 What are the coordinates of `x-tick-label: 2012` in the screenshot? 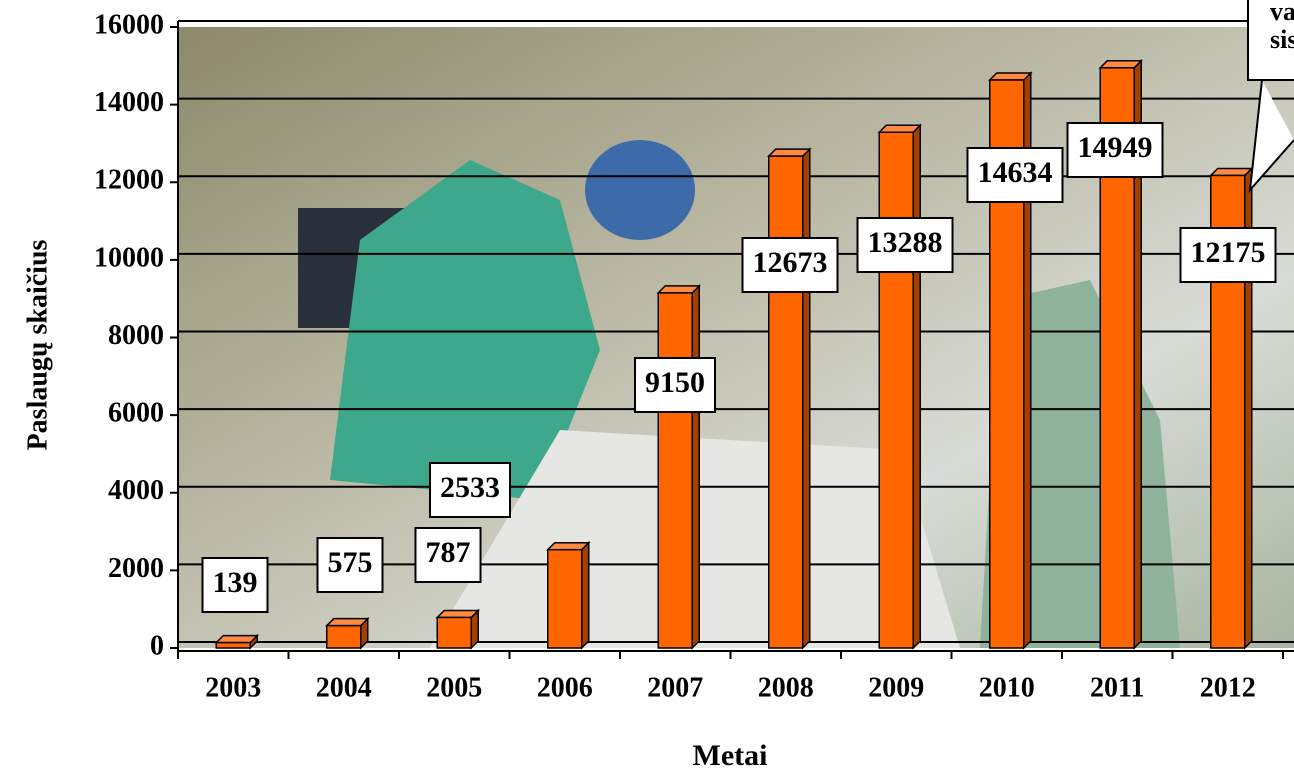 It's located at (1228, 687).